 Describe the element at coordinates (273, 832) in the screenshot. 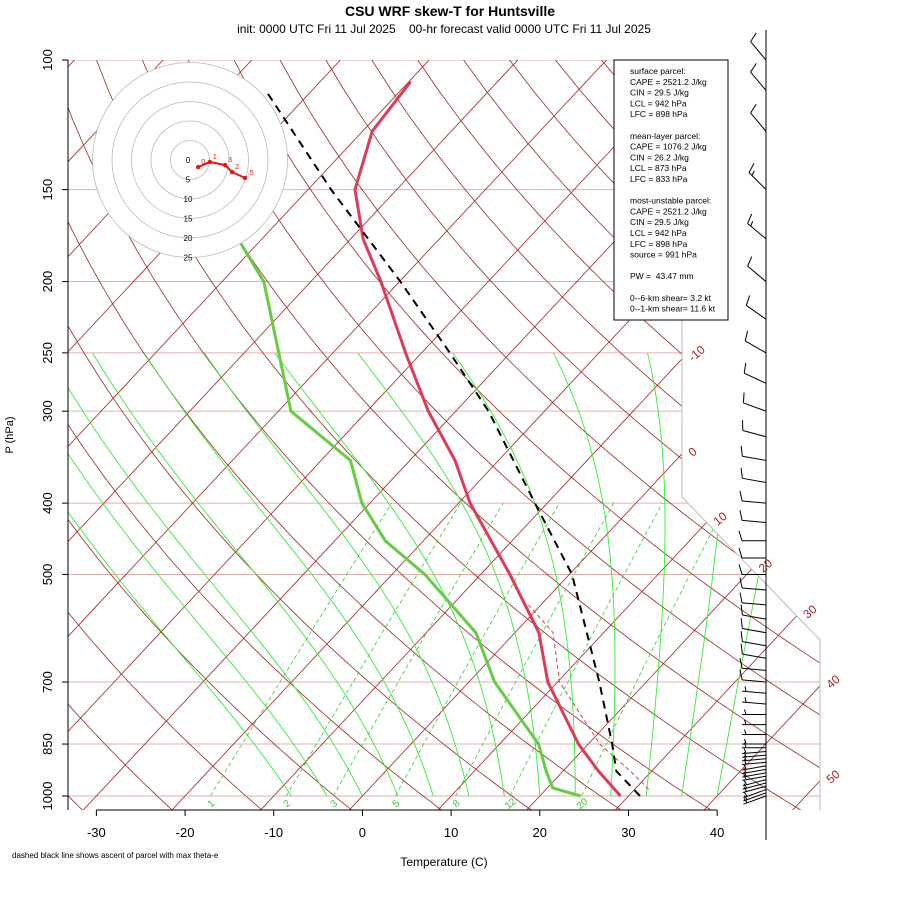

I see `x-tick-label: -10` at that location.